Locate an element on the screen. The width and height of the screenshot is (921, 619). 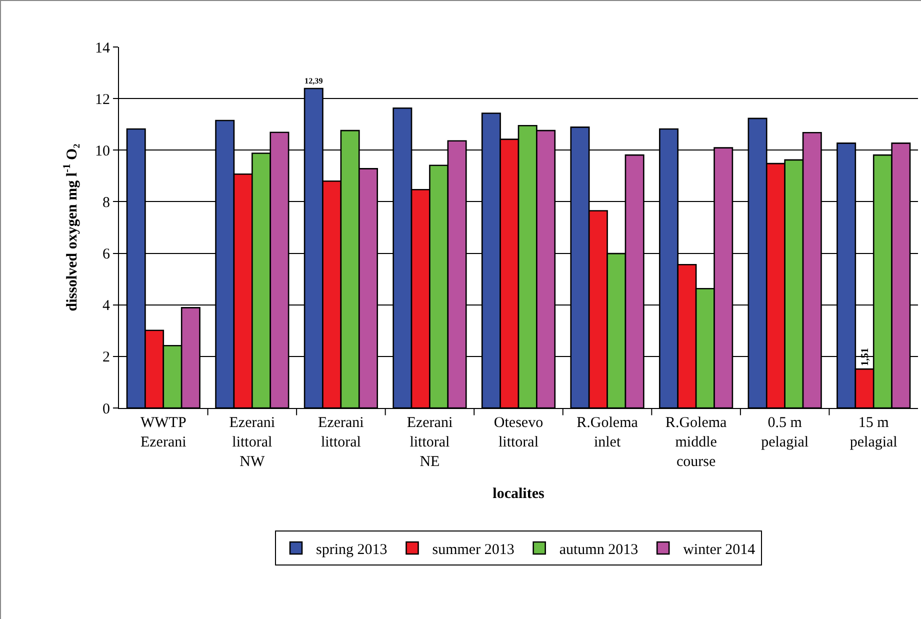
x-tick-label: Ezerani littoral is located at coordinates (341, 432).